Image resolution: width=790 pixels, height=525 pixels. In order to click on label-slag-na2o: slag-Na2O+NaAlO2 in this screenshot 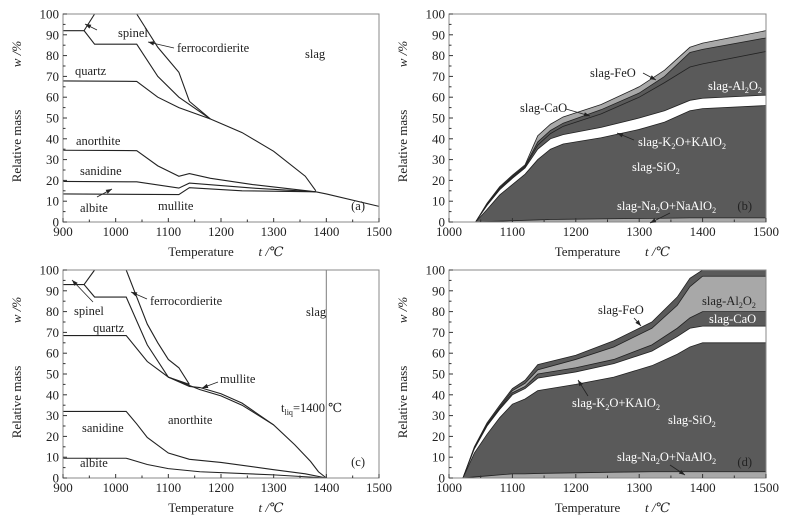, I will do `click(666, 458)`.